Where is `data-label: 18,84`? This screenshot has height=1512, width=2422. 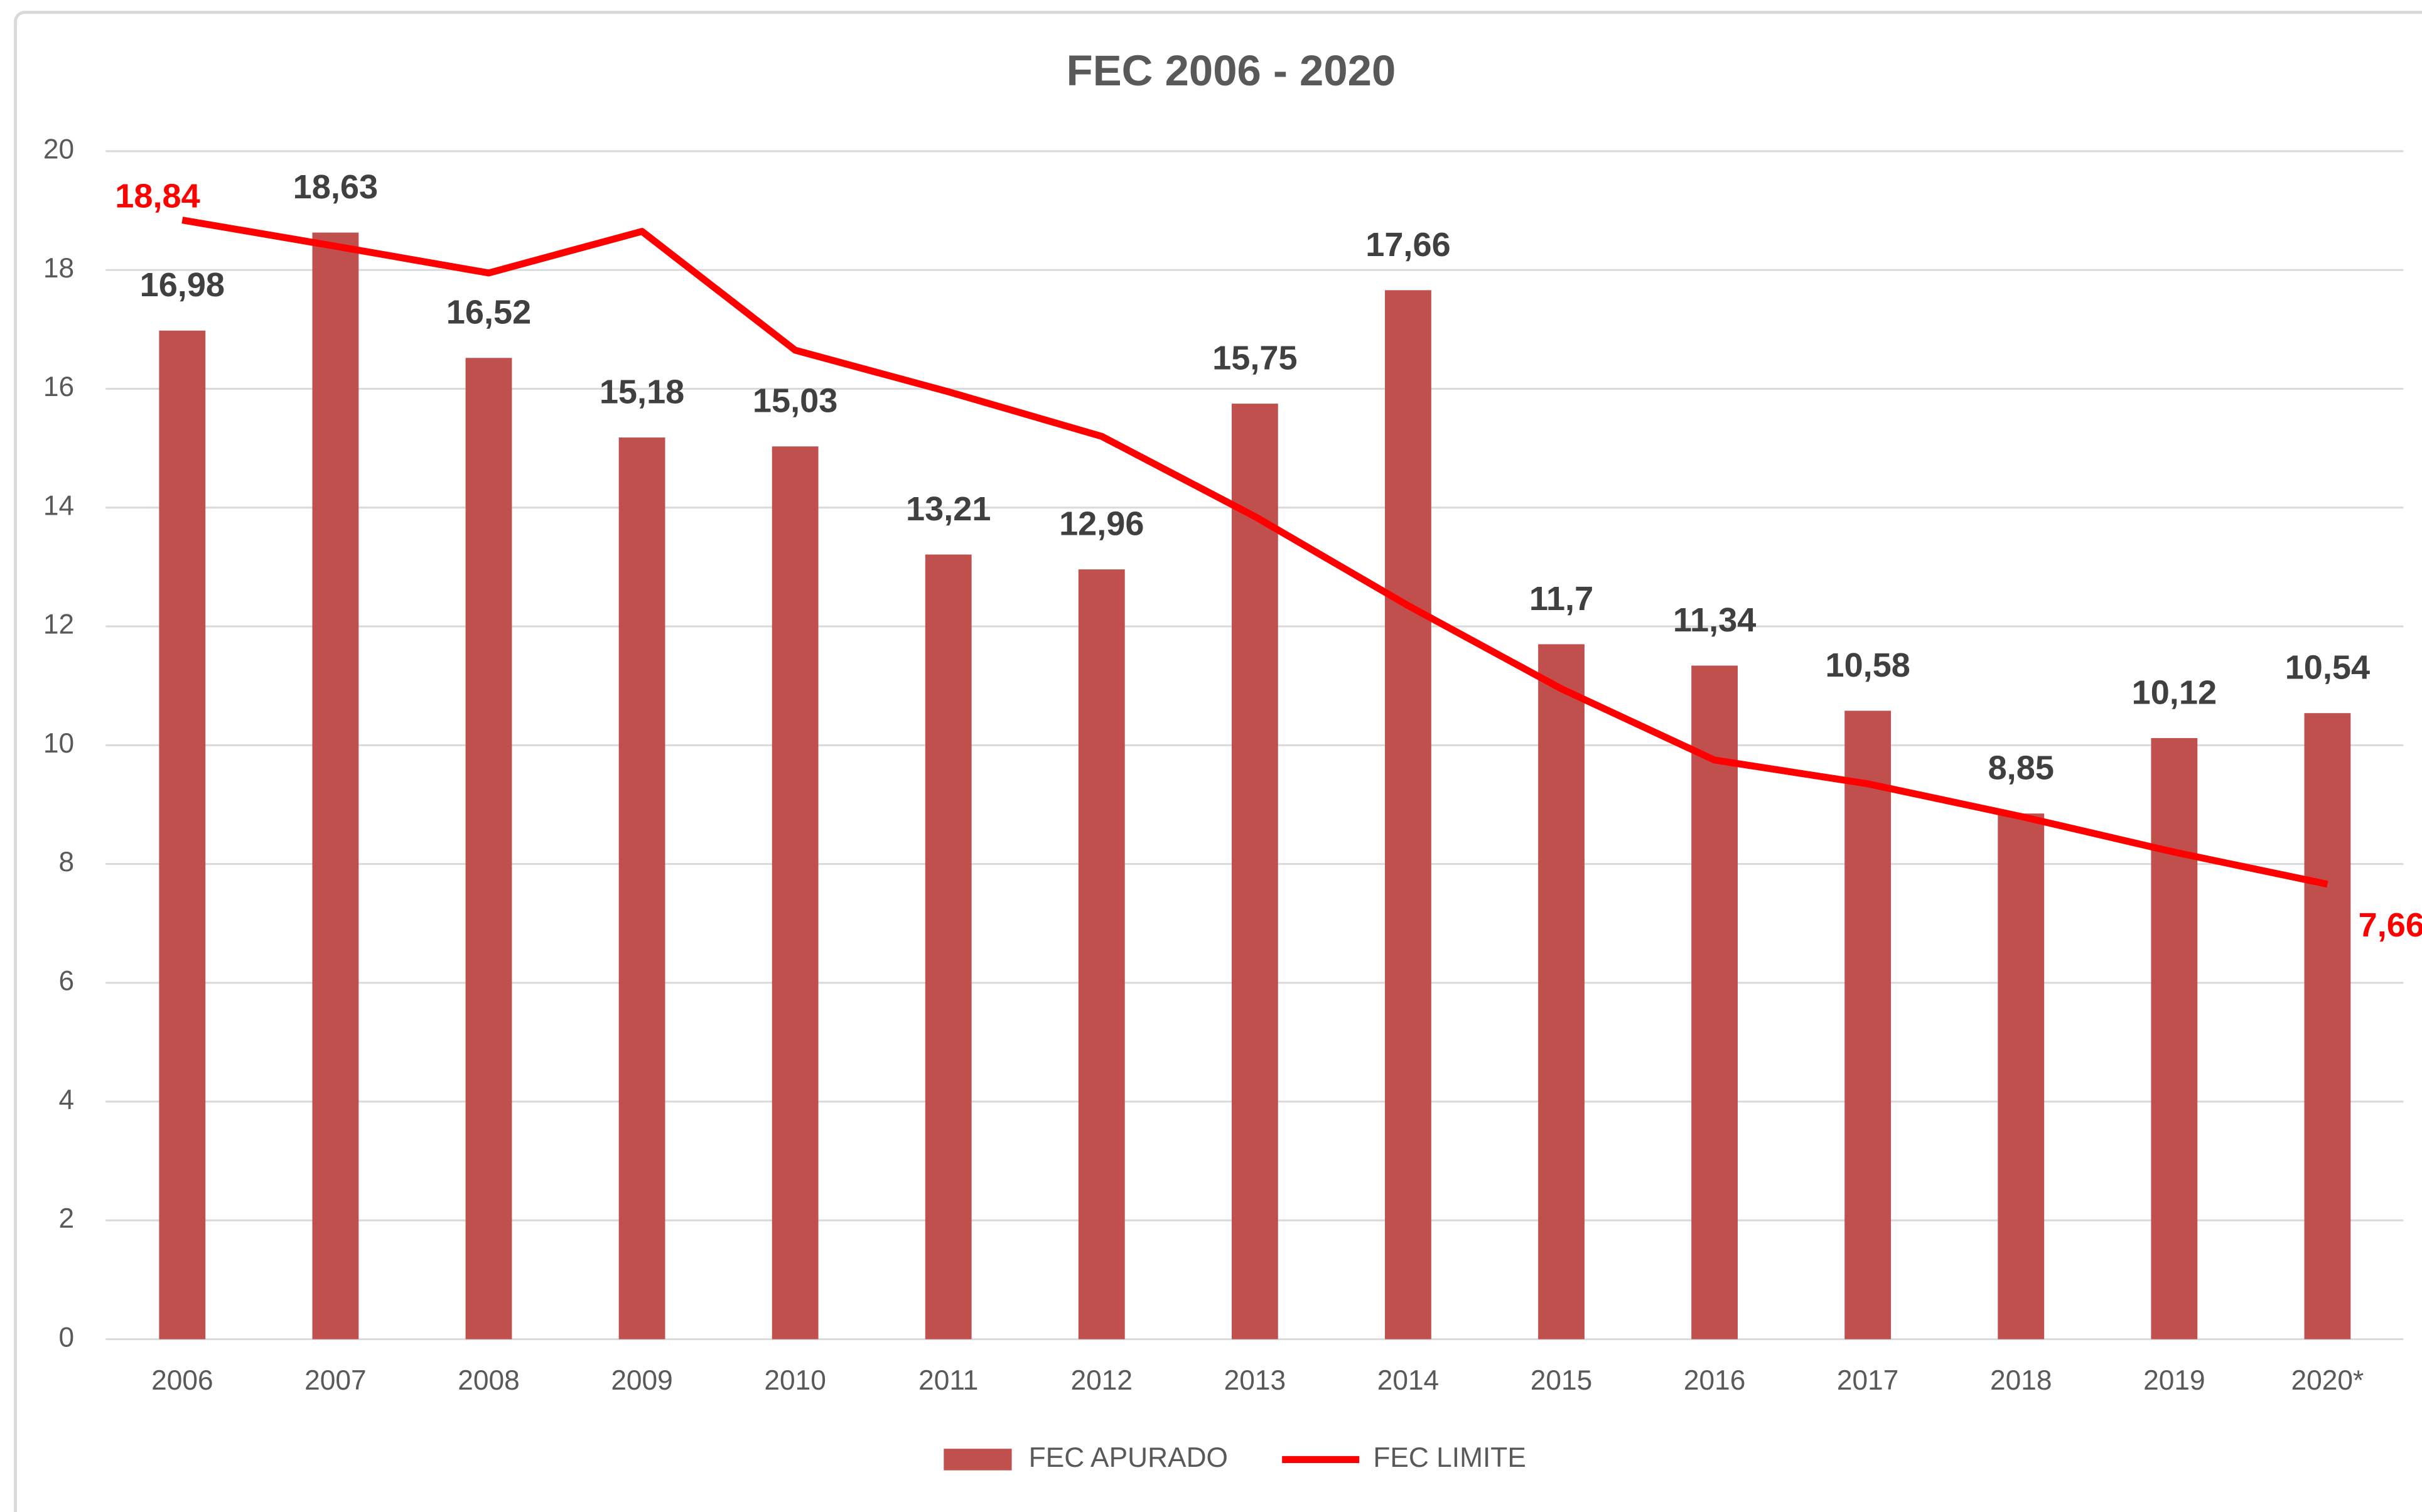
data-label: 18,84 is located at coordinates (157, 196).